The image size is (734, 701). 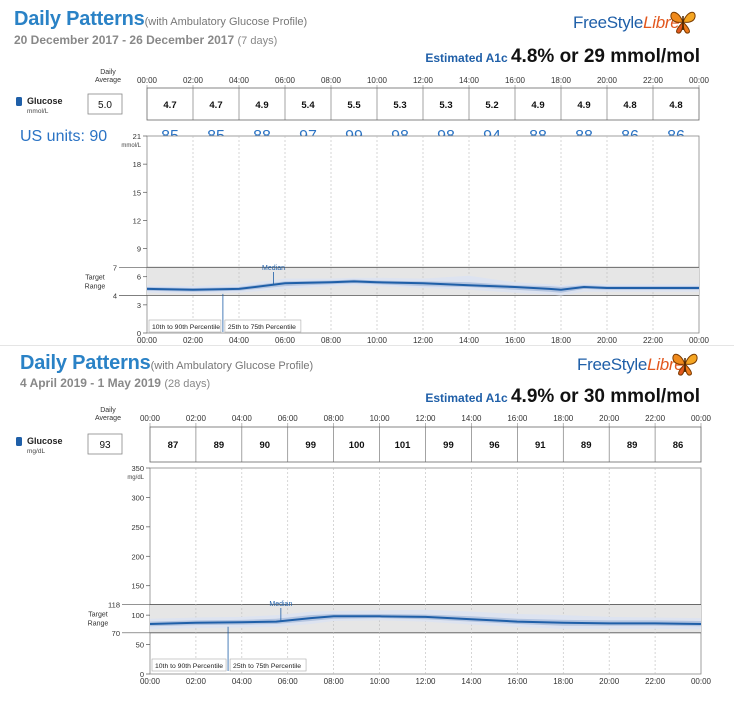 What do you see at coordinates (140, 645) in the screenshot?
I see `y-tick-label: 50` at bounding box center [140, 645].